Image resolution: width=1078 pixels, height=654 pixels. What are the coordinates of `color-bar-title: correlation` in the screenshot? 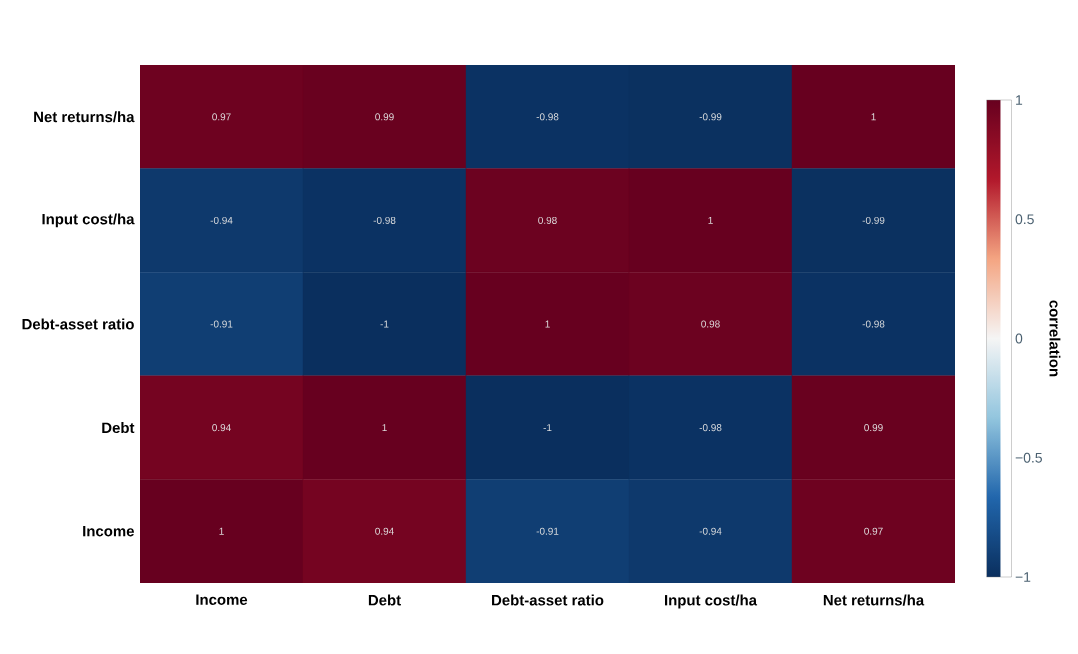 It's located at (1055, 338).